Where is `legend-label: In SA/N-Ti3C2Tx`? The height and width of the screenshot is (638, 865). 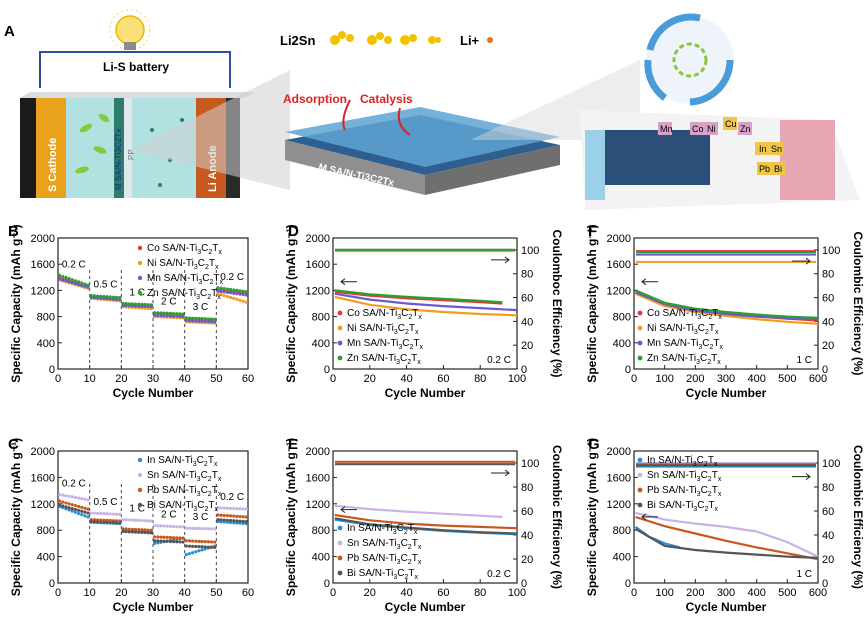 legend-label: In SA/N-Ti3C2Tx is located at coordinates (382, 529).